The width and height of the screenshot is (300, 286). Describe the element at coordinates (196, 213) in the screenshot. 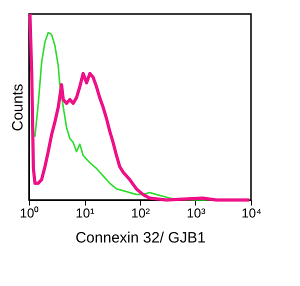

I see `x-tick-label: 10³` at that location.